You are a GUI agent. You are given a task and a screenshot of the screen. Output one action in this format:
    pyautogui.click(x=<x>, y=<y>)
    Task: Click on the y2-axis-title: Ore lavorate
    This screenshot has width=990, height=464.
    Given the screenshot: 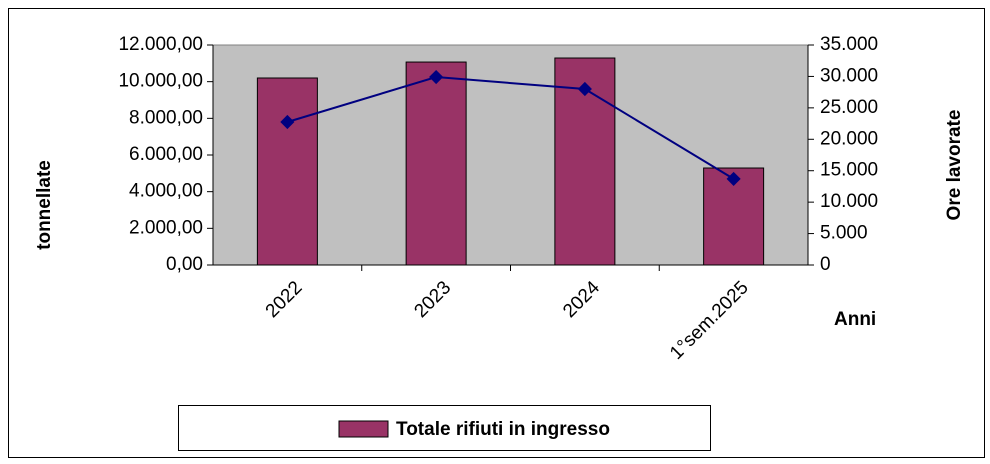 What is the action you would take?
    pyautogui.click(x=954, y=165)
    